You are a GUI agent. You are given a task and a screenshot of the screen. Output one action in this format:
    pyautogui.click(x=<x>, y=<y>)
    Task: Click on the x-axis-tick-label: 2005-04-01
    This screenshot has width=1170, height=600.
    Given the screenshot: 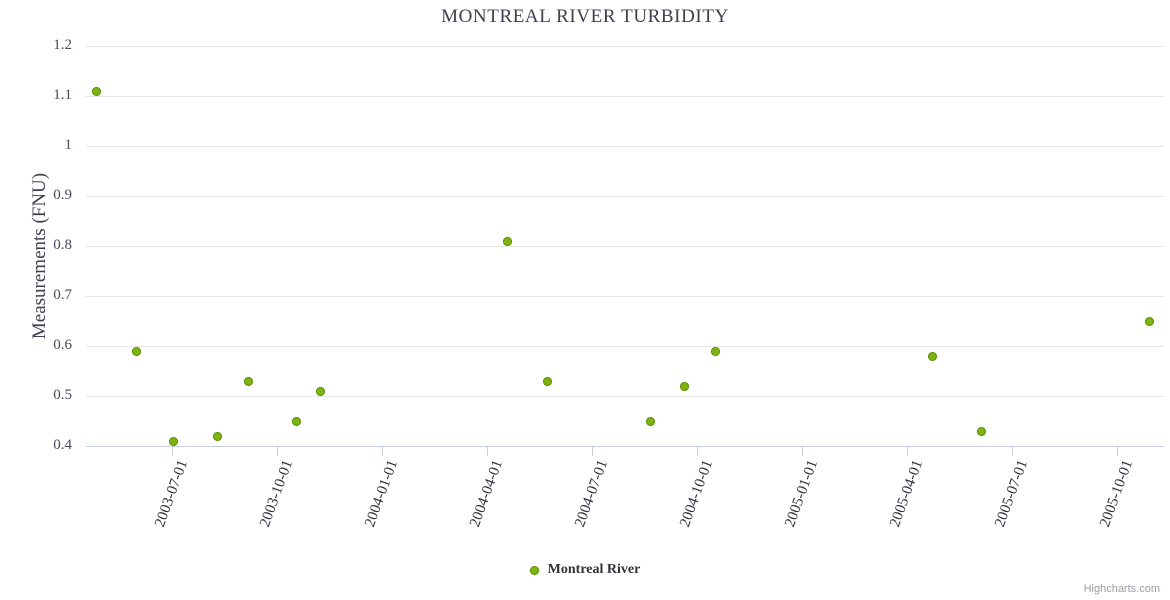 What is the action you would take?
    pyautogui.click(x=903, y=504)
    